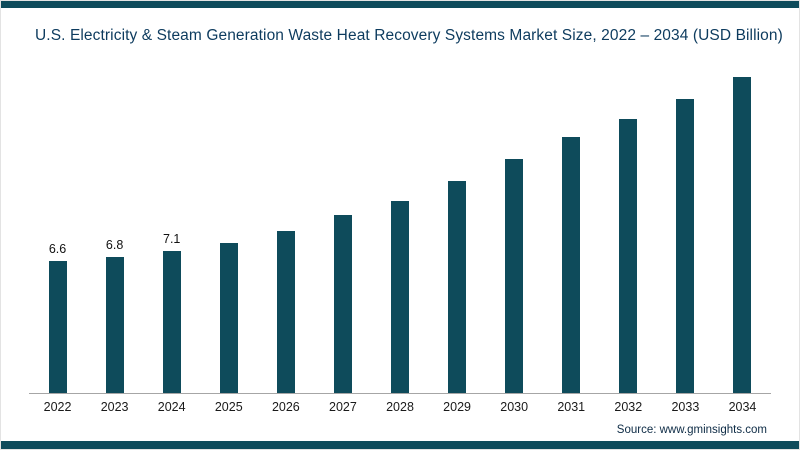 This screenshot has height=450, width=800. Describe the element at coordinates (742, 235) in the screenshot. I see `bar-2034` at that location.